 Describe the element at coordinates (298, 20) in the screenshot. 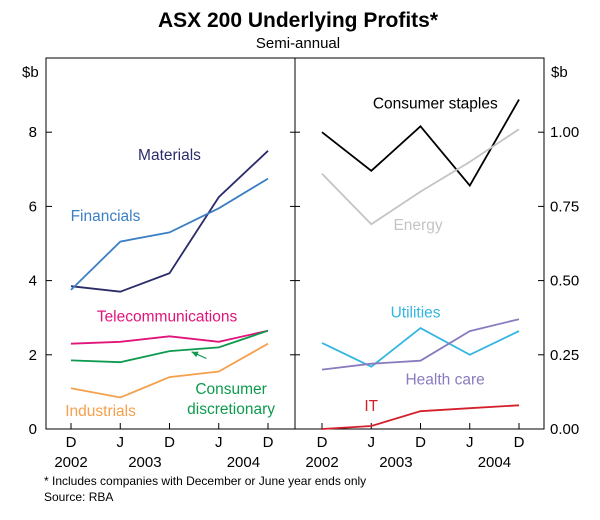

I see `chart-title: ASX 200 Underlying Profits*` at that location.